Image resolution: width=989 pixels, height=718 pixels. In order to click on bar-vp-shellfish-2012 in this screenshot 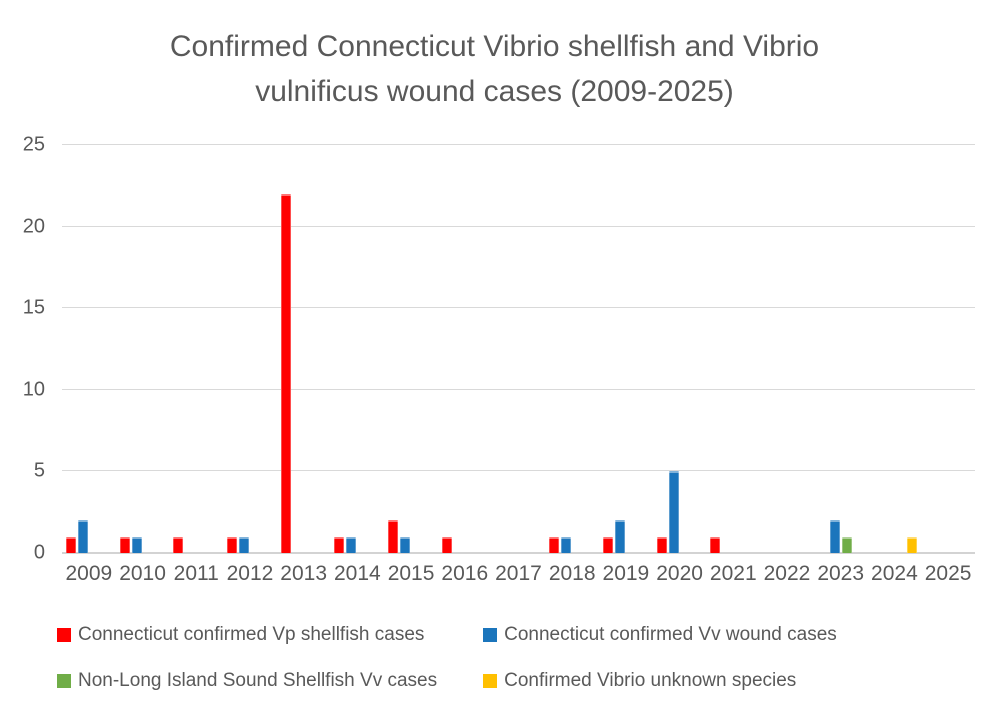, I will do `click(231, 544)`.